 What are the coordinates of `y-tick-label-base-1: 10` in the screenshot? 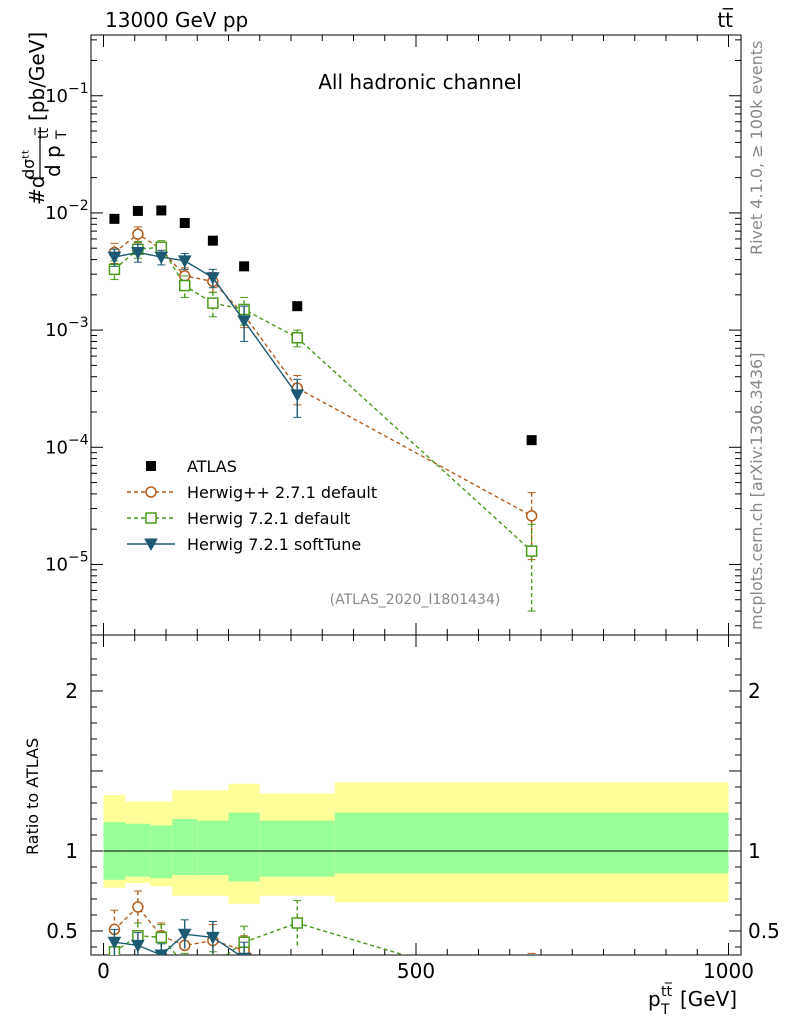 It's located at (56, 213).